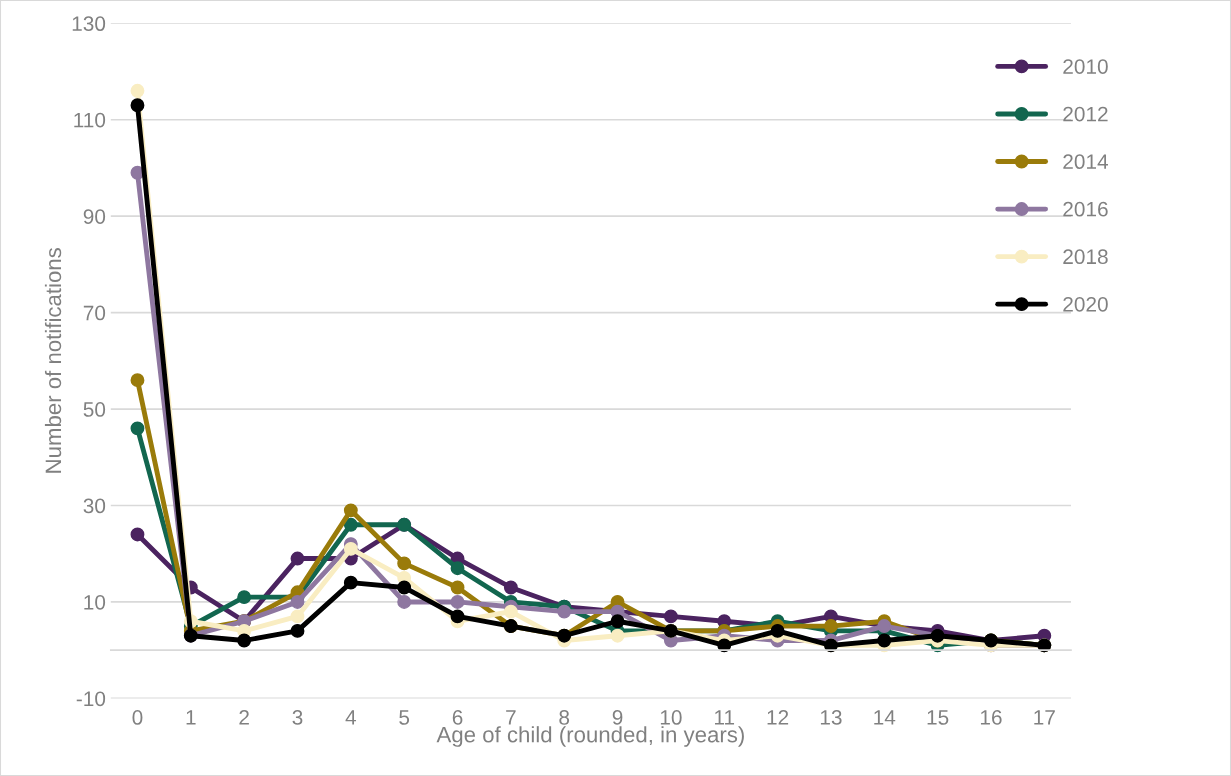  What do you see at coordinates (938, 717) in the screenshot?
I see `x-tick-label: 15` at bounding box center [938, 717].